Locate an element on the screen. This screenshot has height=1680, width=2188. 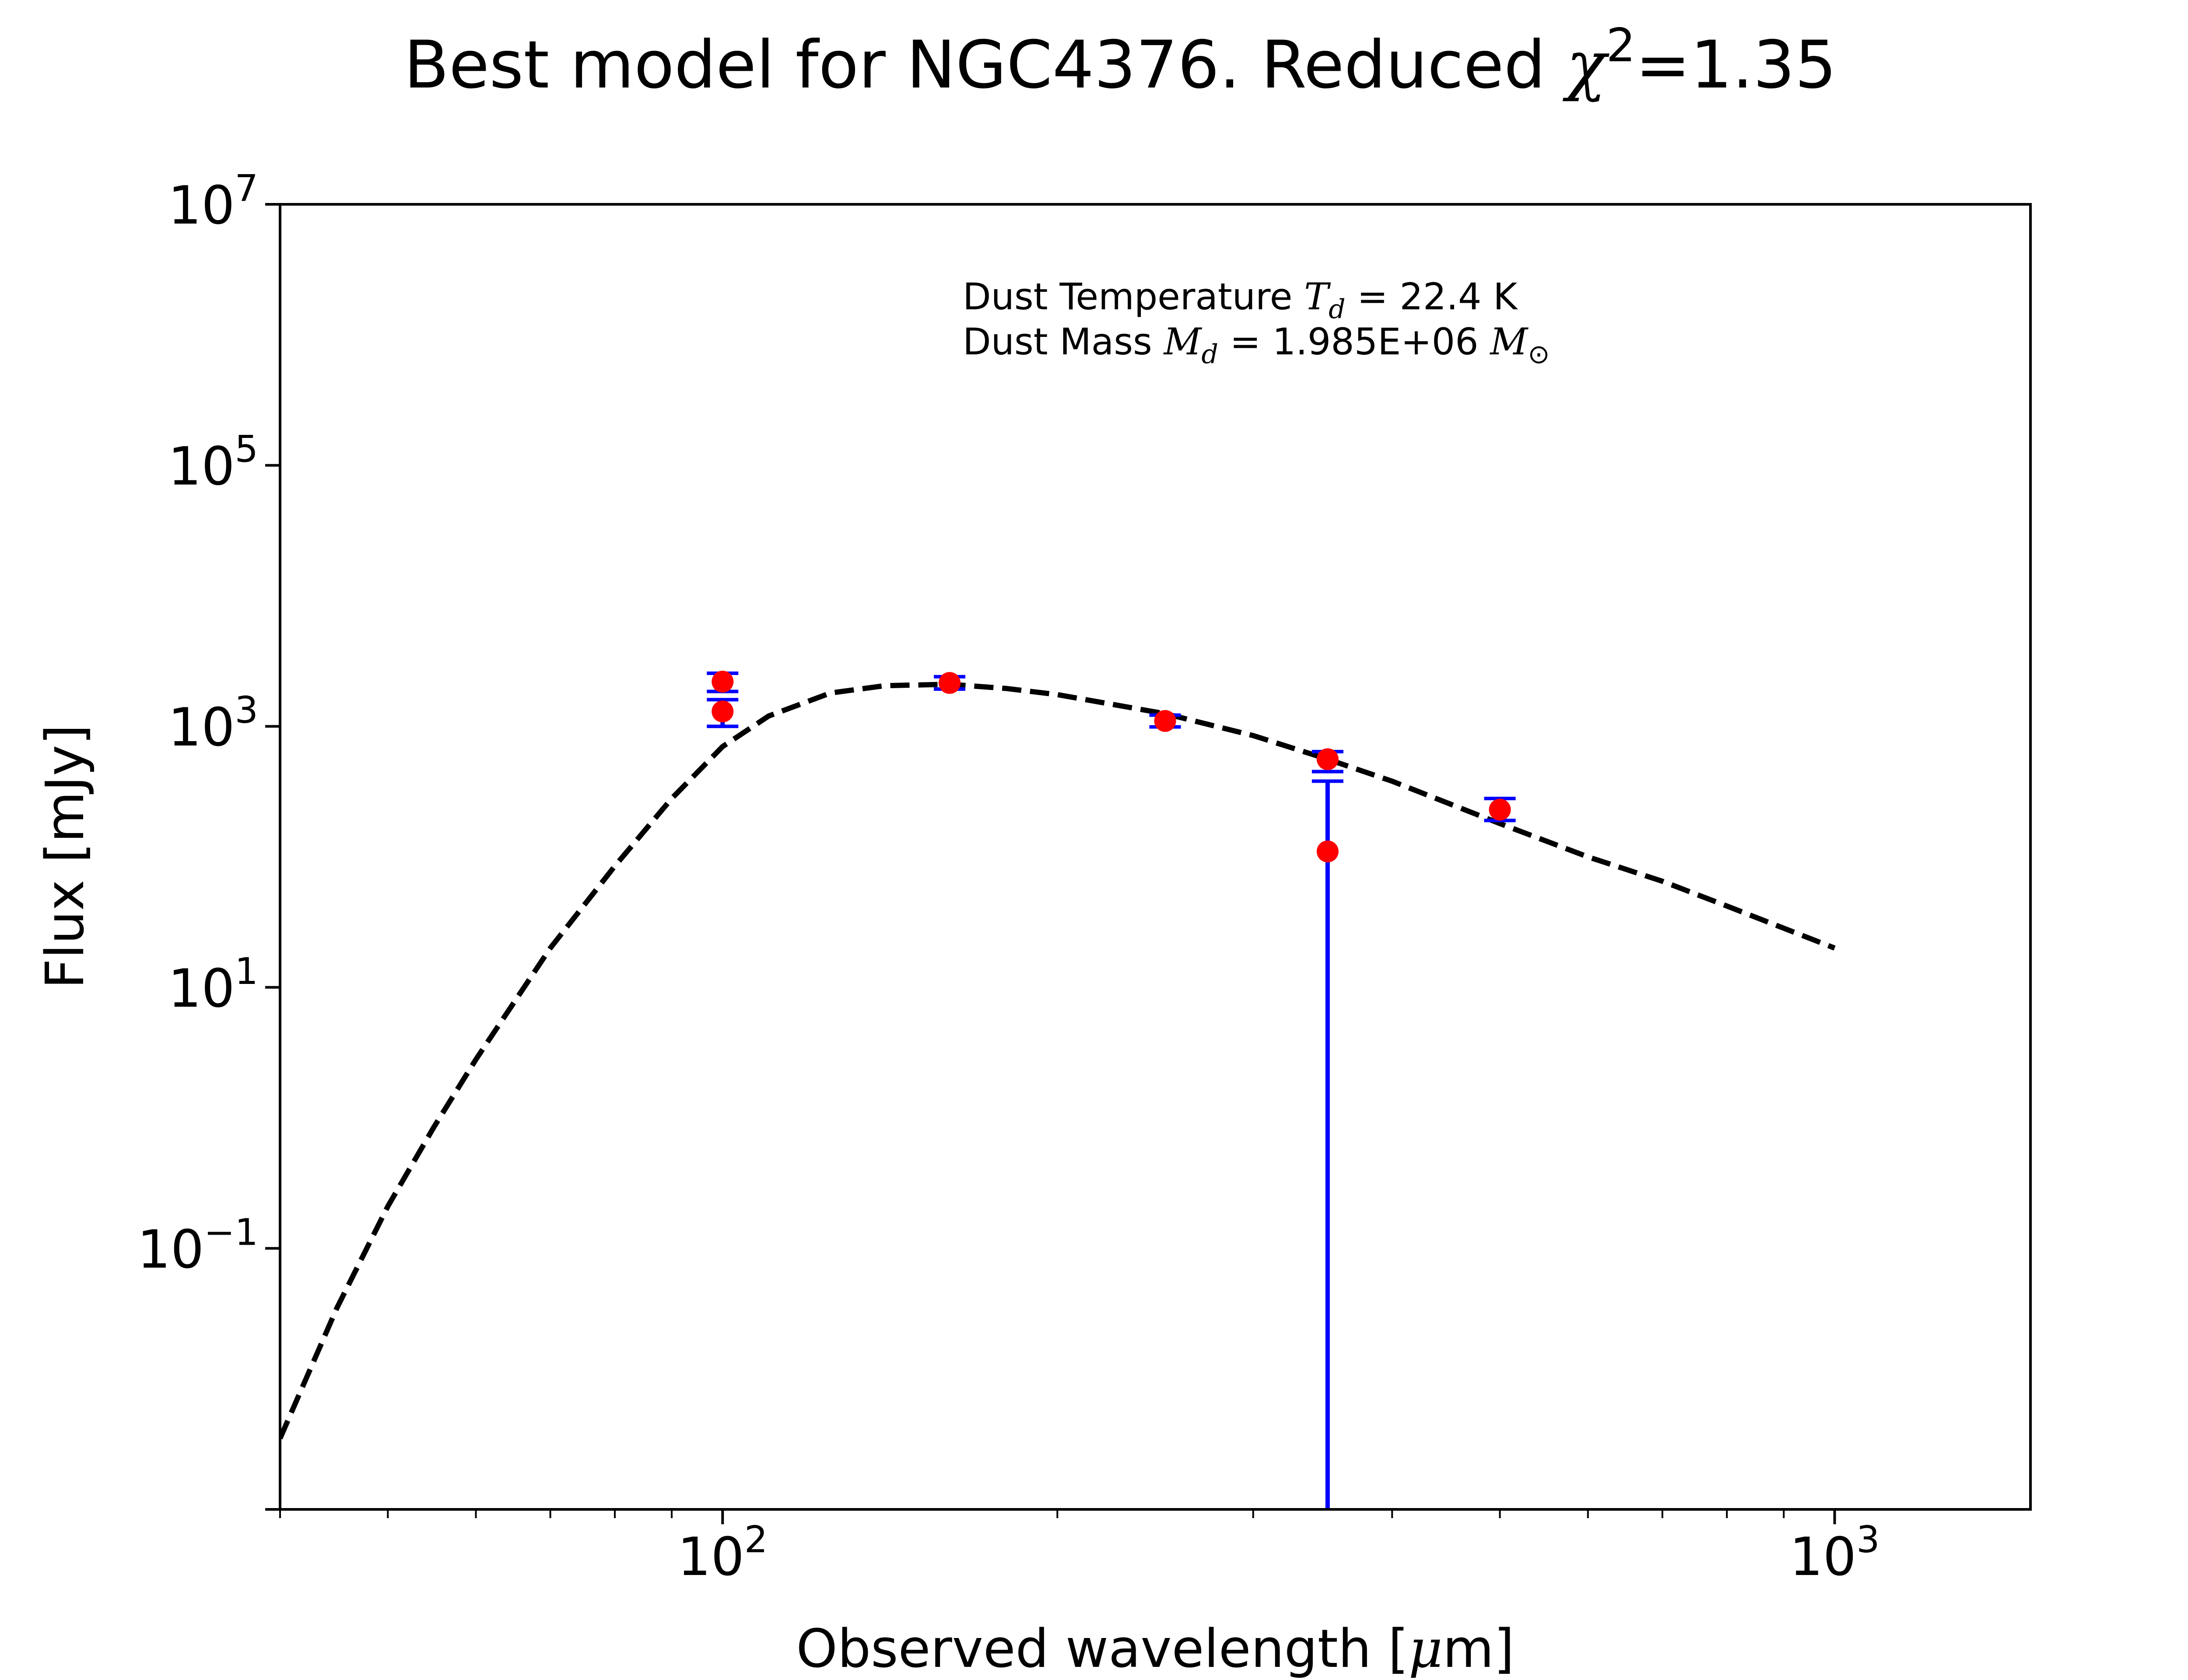
y-tick-label-exponent: −1 is located at coordinates (231, 1232).